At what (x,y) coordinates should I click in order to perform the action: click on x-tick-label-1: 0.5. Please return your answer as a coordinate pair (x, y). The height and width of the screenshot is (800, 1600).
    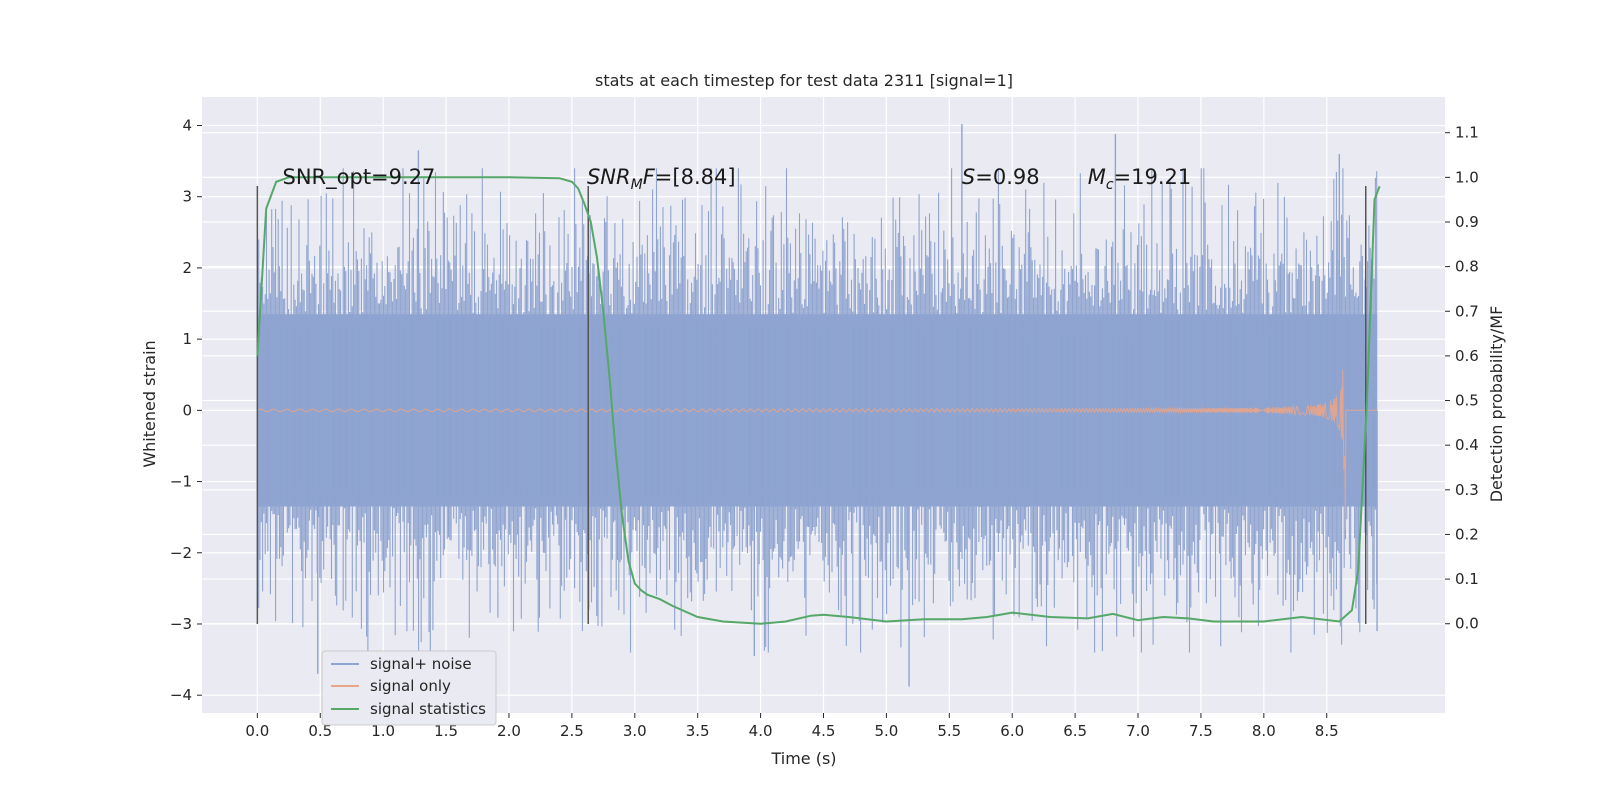
    Looking at the image, I should click on (320, 731).